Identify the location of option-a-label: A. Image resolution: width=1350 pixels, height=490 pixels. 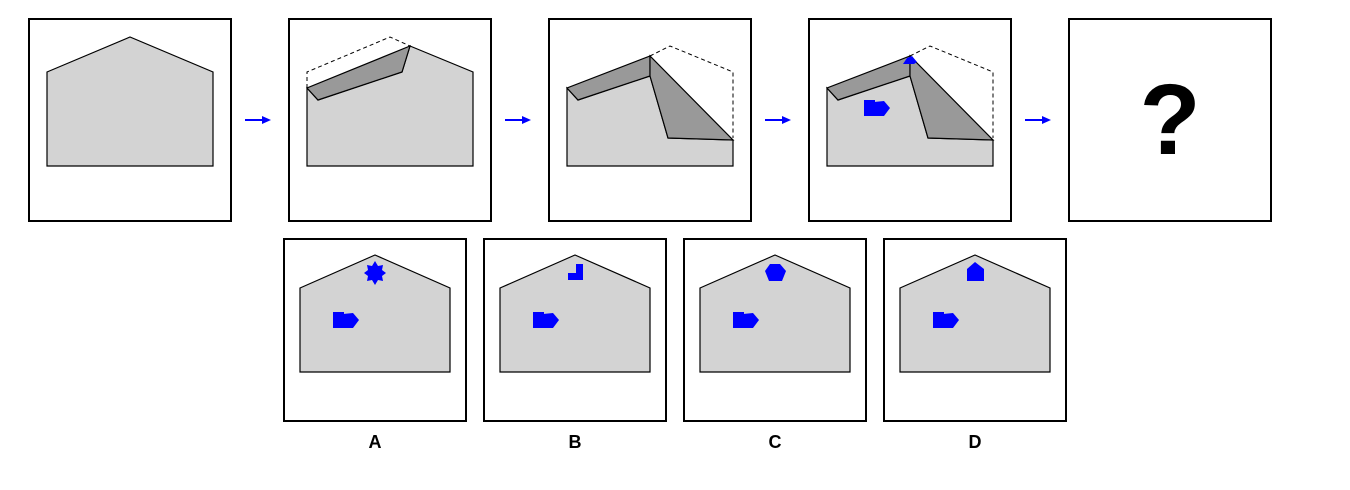
(375, 442).